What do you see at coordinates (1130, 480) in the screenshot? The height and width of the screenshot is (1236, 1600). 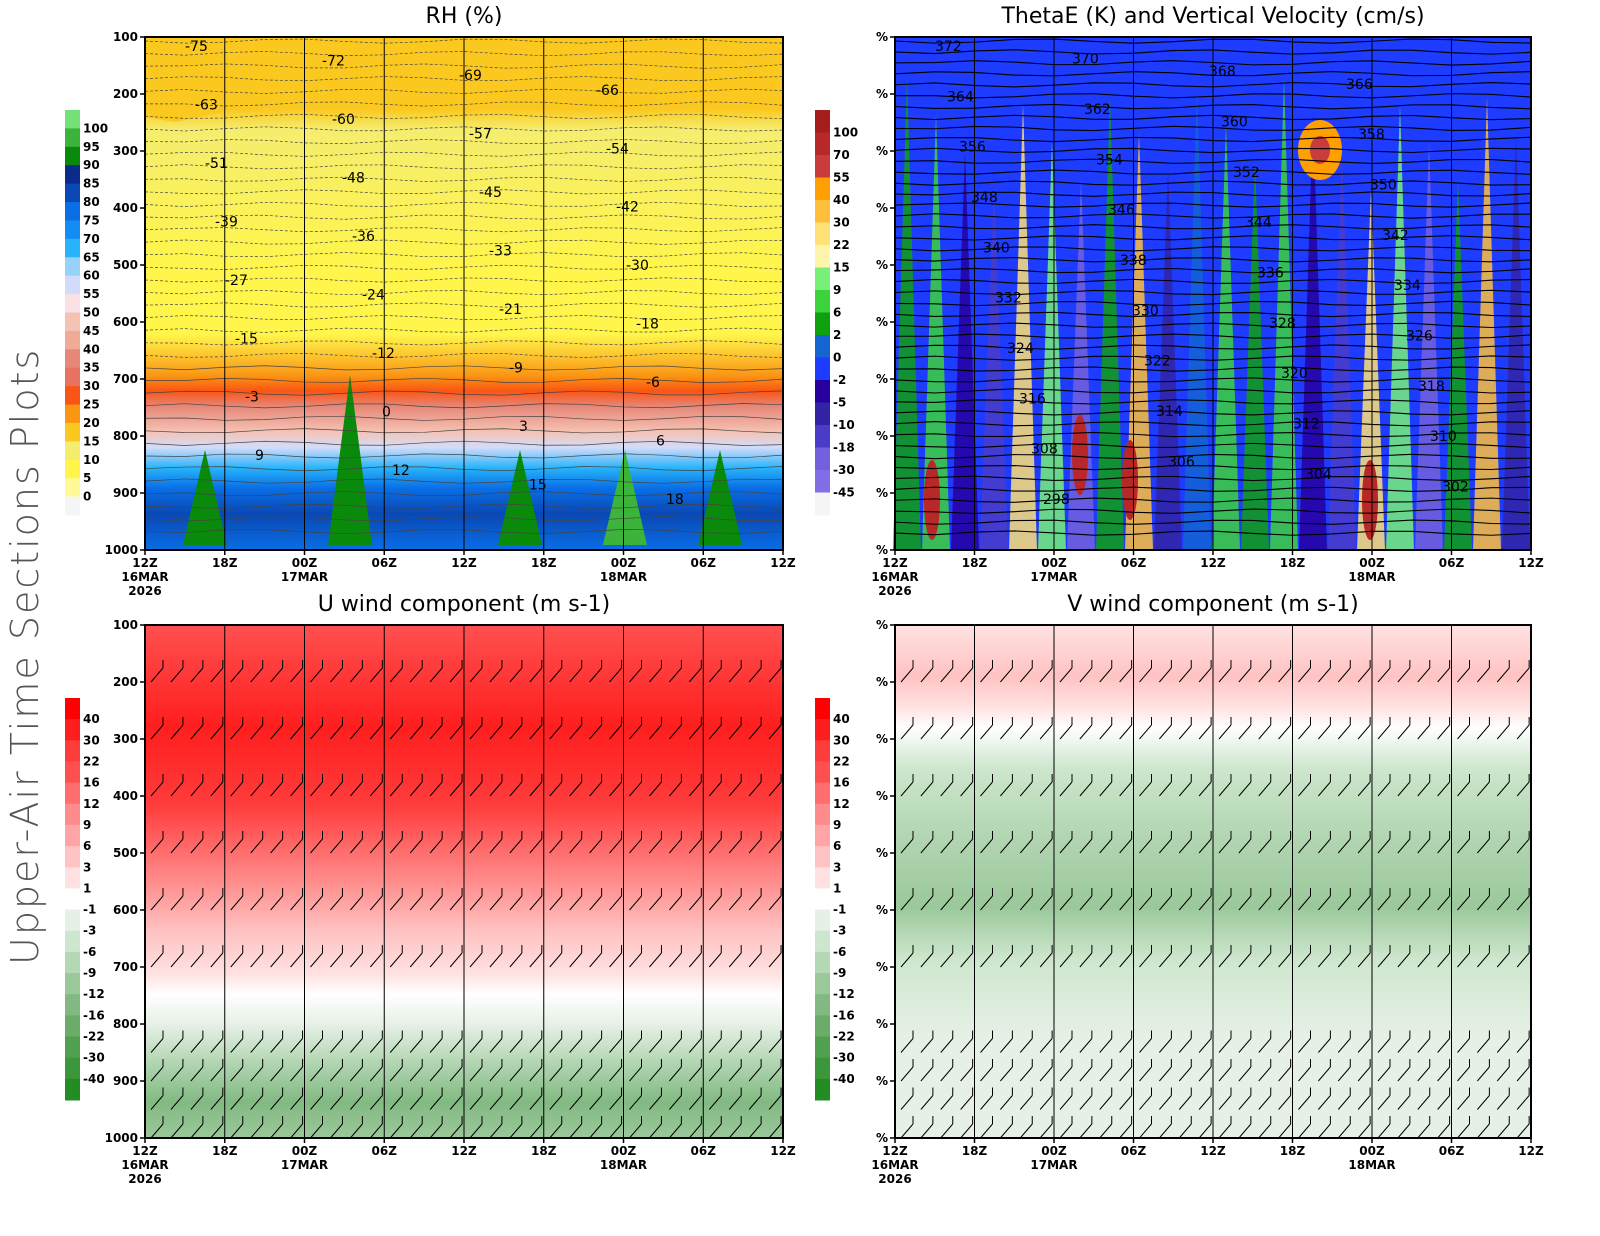 I see `vv-max` at bounding box center [1130, 480].